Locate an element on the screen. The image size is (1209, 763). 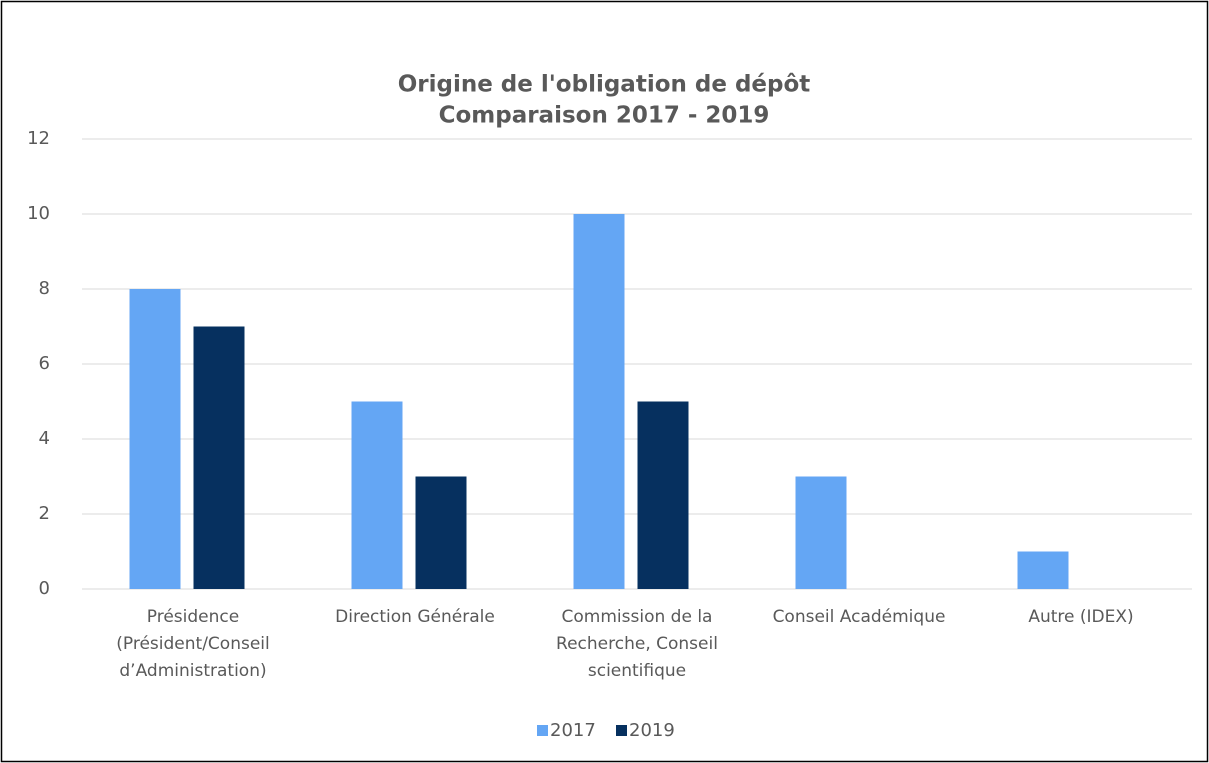
y-tick-label: 4 is located at coordinates (44, 438).